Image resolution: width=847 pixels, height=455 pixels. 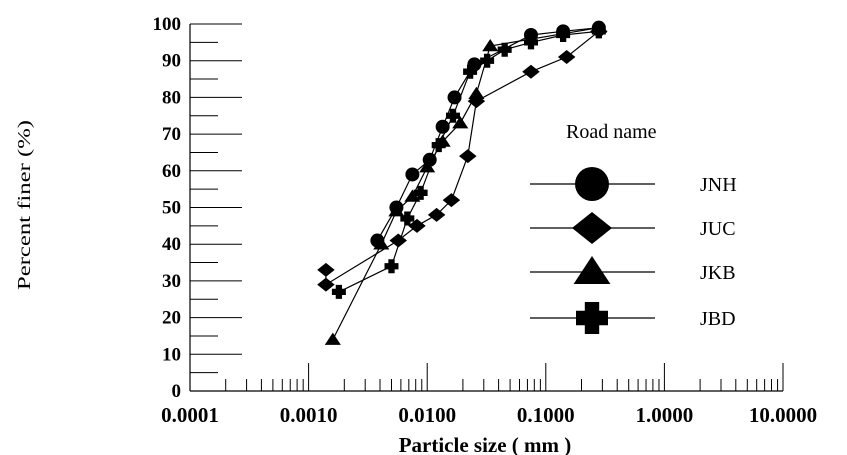 I want to click on x-tick-label: 0.0001, so click(x=190, y=415).